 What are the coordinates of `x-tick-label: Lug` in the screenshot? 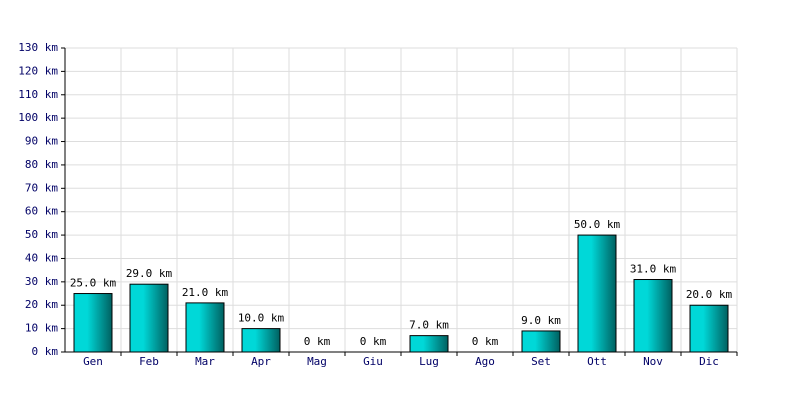 It's located at (429, 361).